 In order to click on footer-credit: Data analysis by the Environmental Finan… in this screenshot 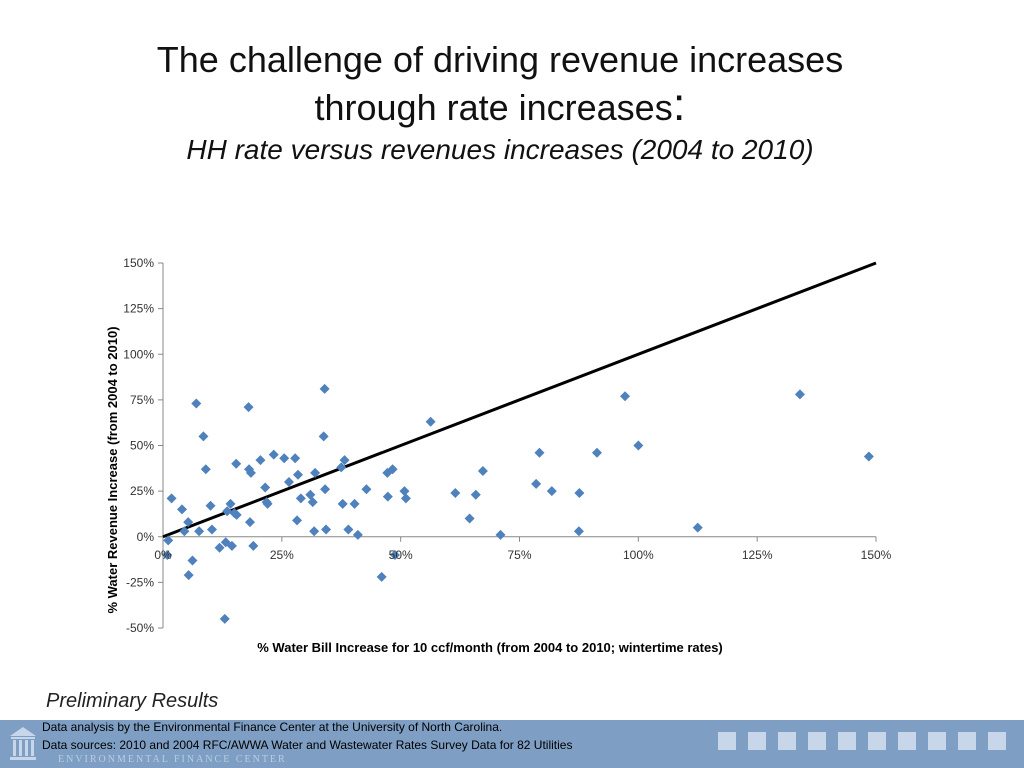, I will do `click(272, 727)`.